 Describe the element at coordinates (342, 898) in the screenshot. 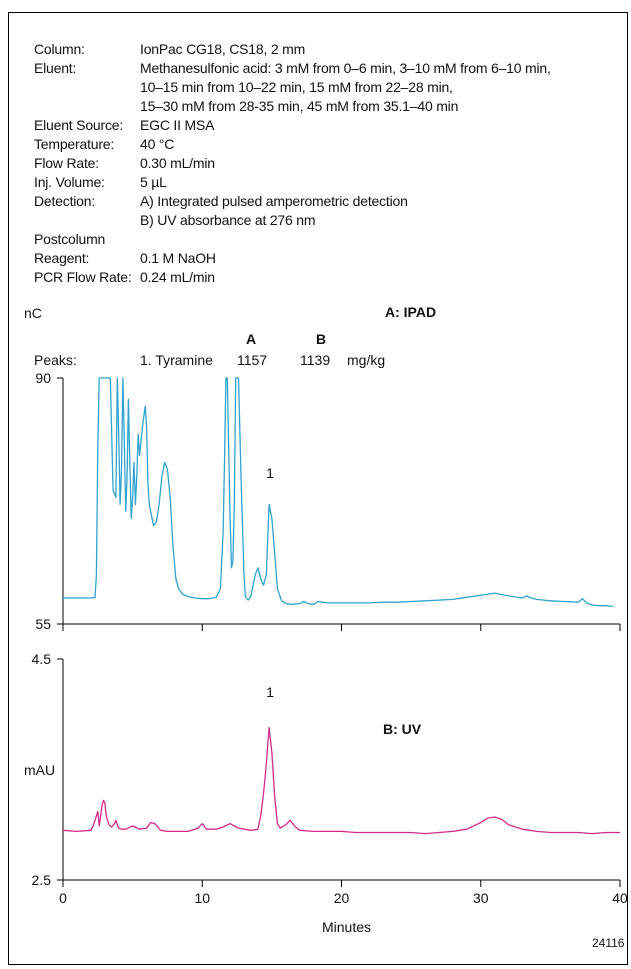

I see `x-tick-label: 20` at that location.